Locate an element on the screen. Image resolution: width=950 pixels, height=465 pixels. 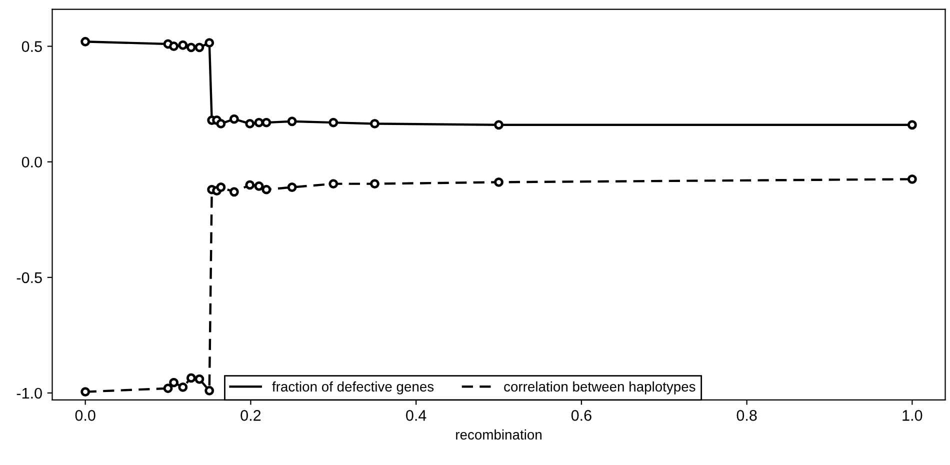
y-tick-label: -0.5 is located at coordinates (29, 278).